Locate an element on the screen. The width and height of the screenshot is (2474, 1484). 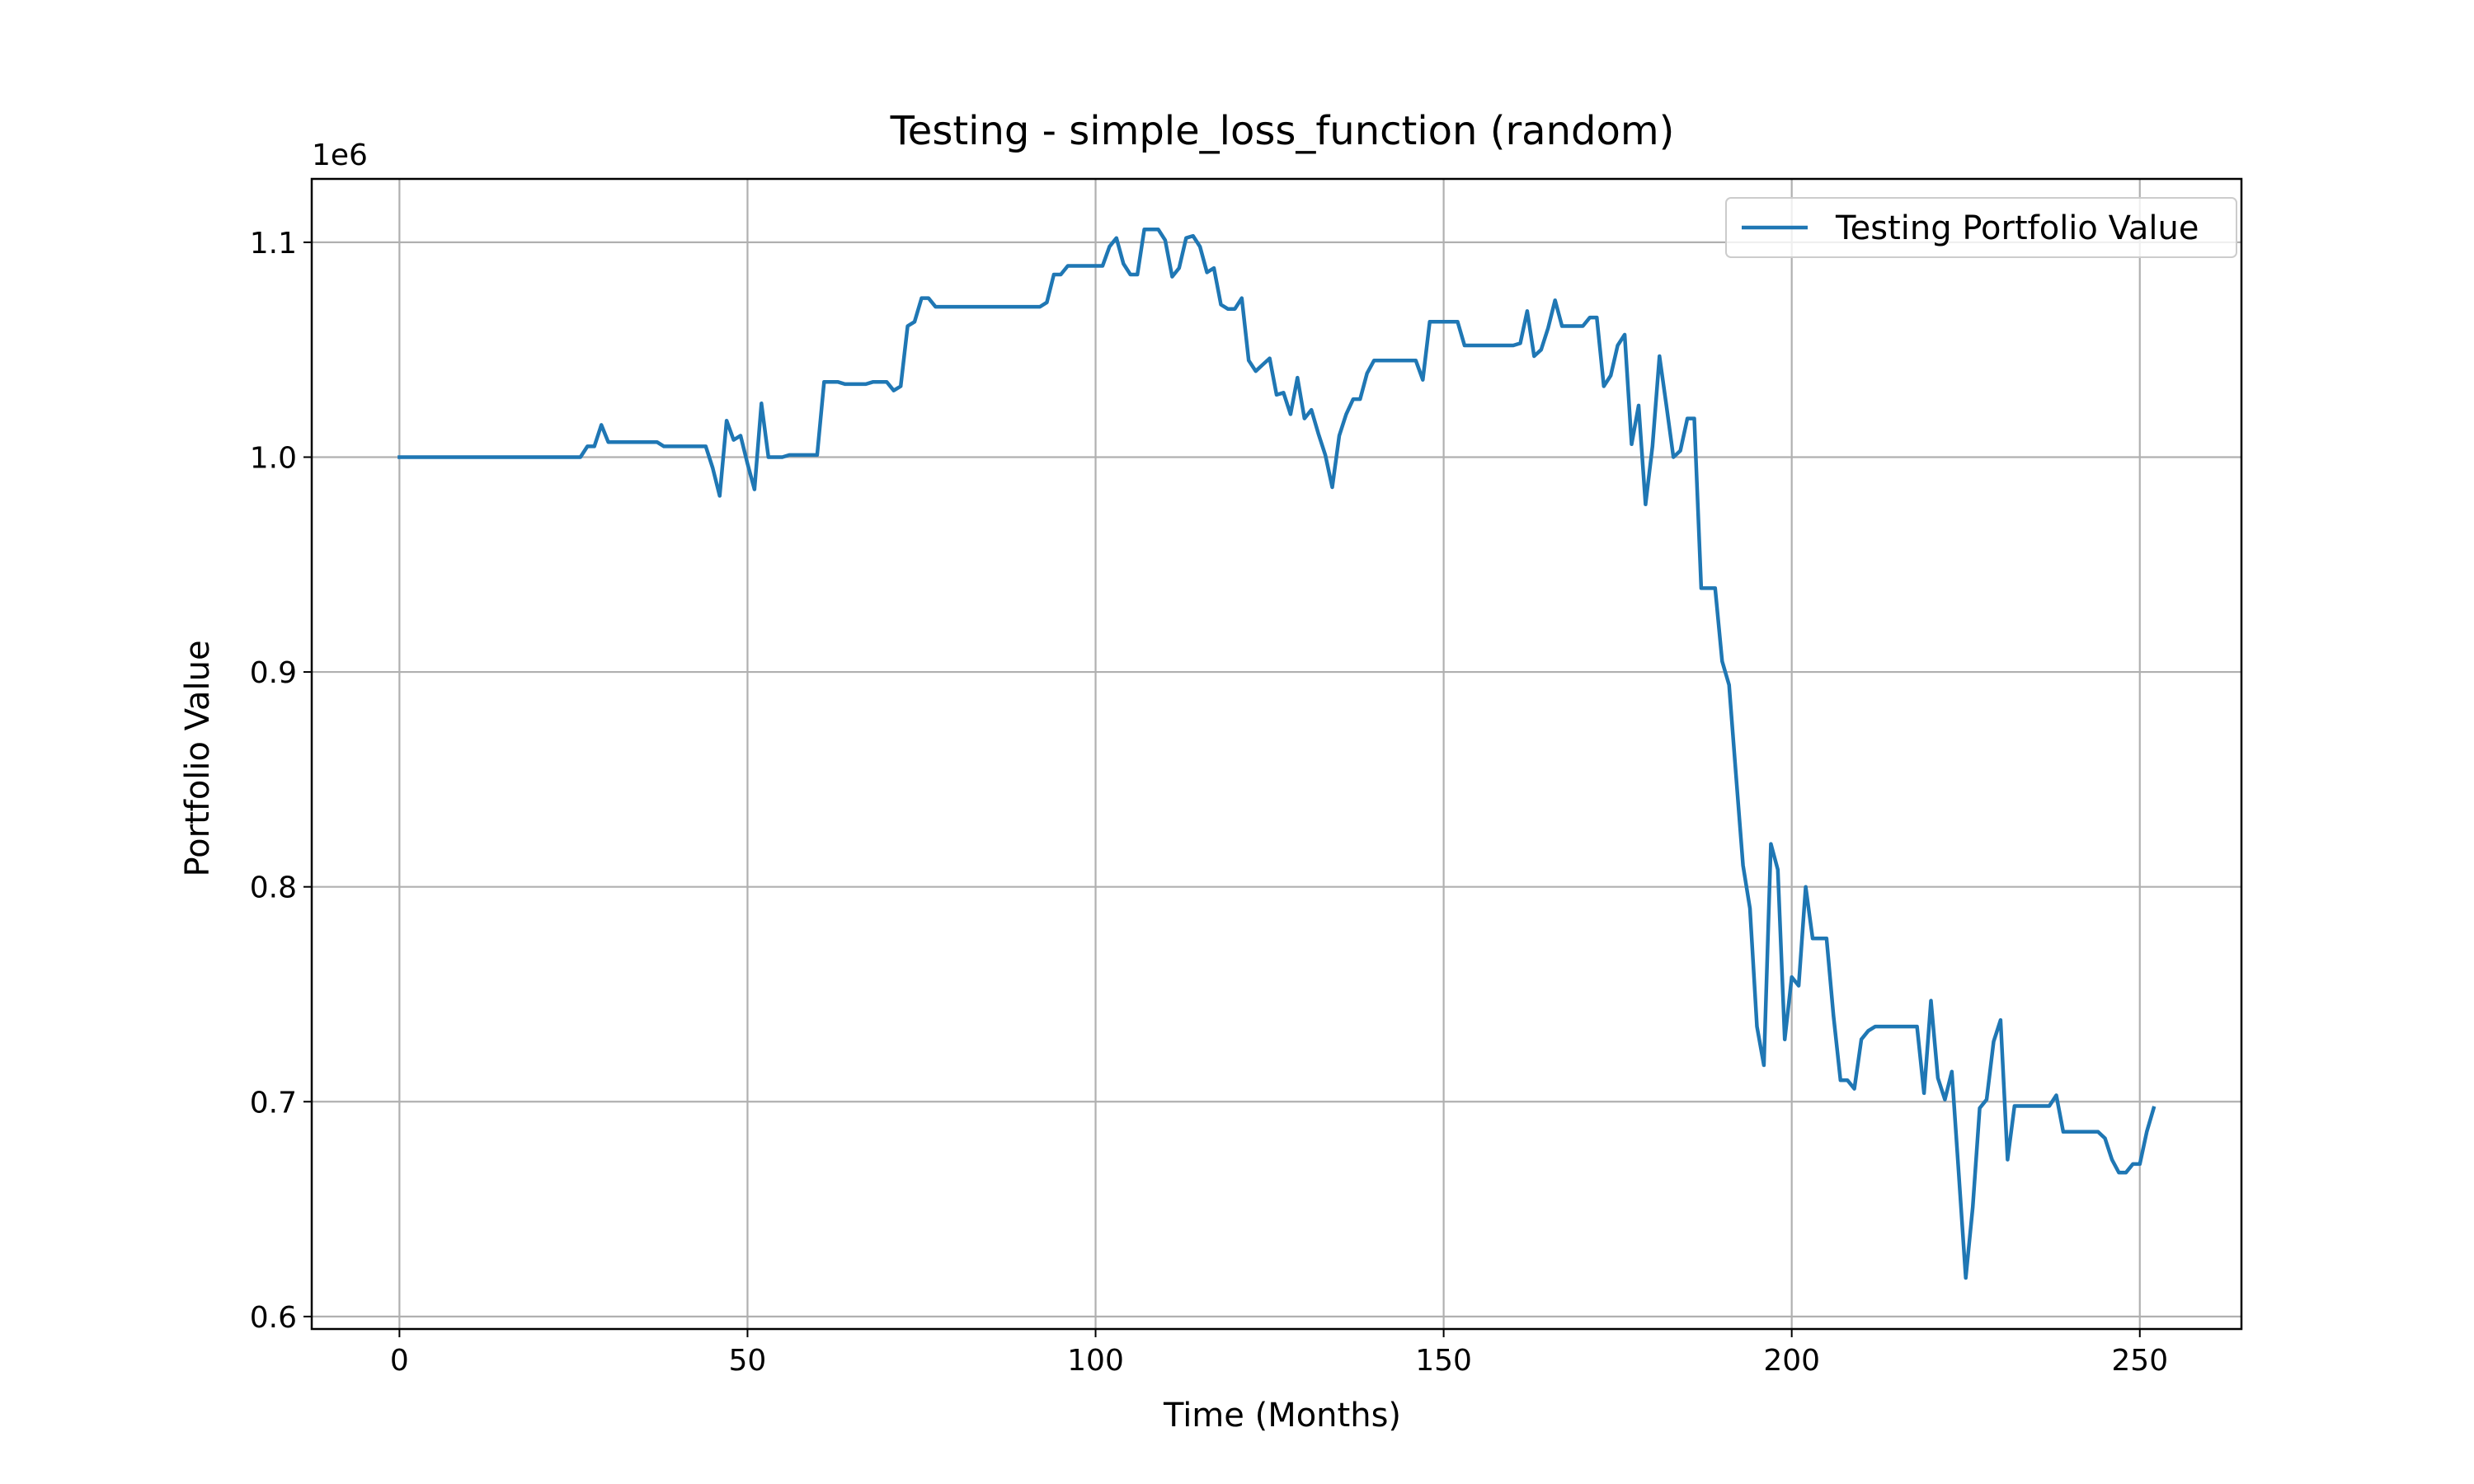
x-tick-label: 200 is located at coordinates (1791, 1361).